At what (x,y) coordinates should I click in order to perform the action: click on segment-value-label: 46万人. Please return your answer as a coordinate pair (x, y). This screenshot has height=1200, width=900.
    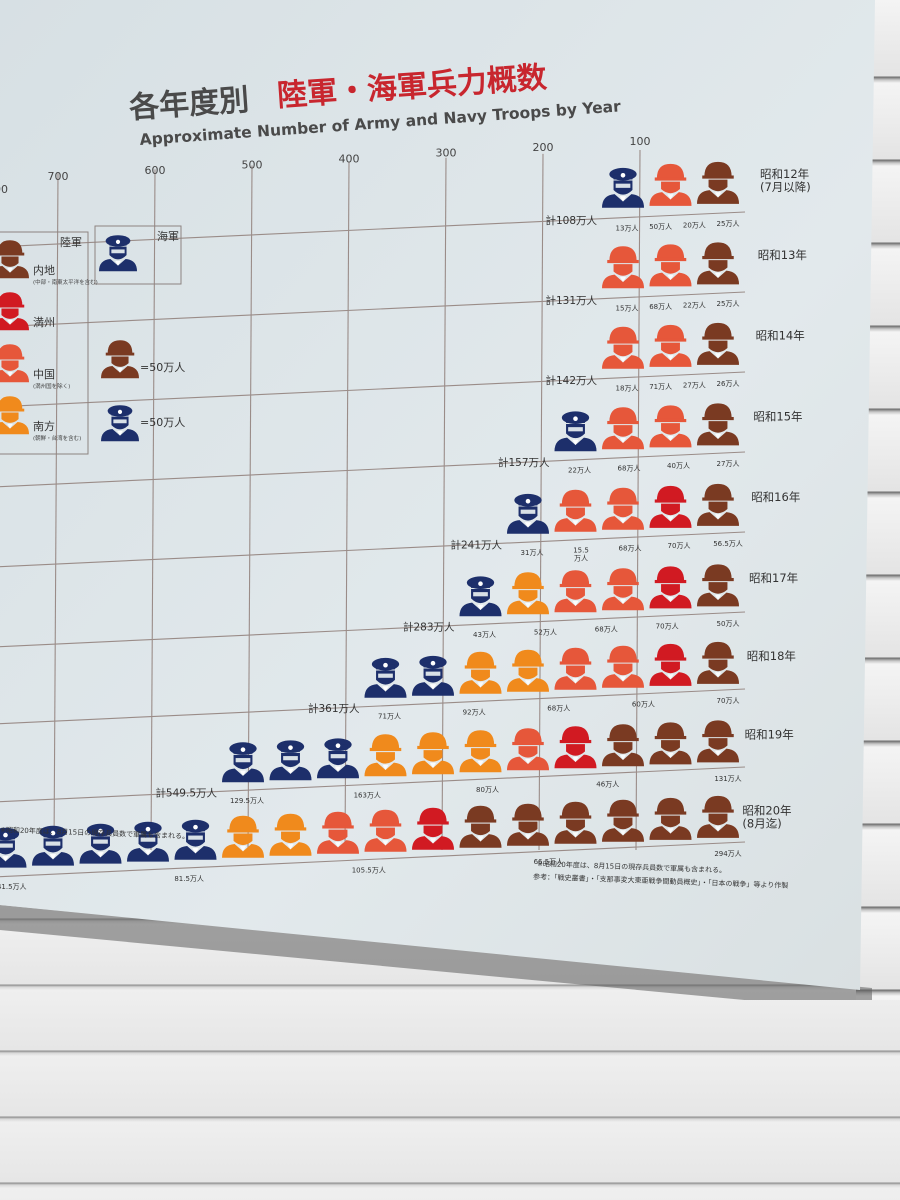
    Looking at the image, I should click on (607, 784).